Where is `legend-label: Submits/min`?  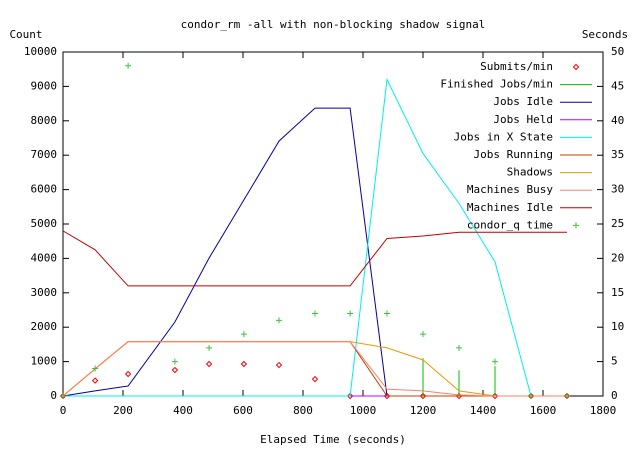 legend-label: Submits/min is located at coordinates (516, 66).